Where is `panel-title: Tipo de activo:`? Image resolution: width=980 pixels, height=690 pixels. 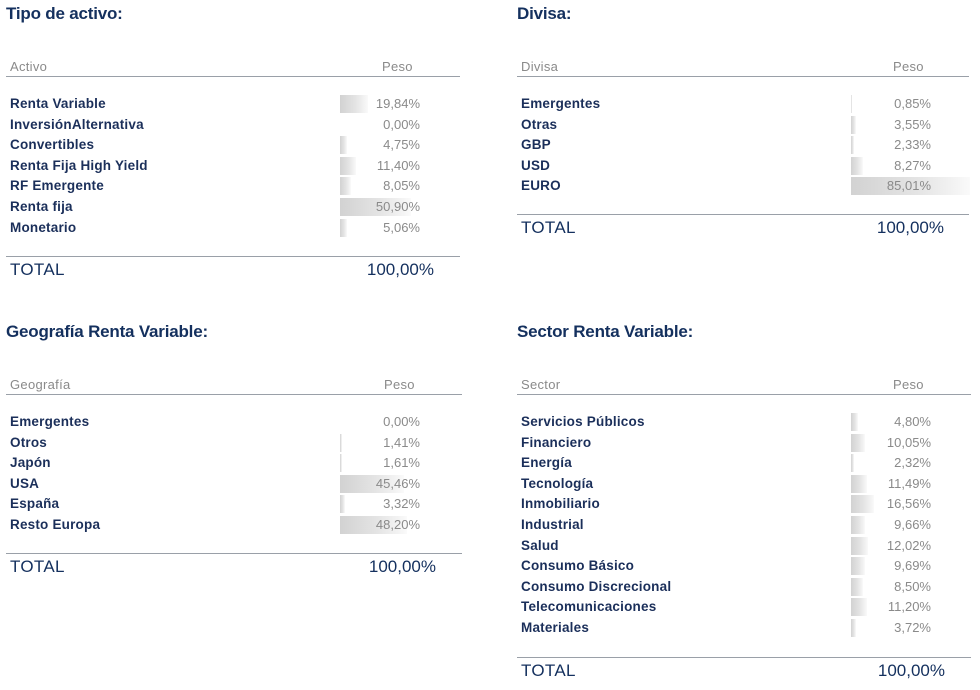 panel-title: Tipo de activo: is located at coordinates (64, 13).